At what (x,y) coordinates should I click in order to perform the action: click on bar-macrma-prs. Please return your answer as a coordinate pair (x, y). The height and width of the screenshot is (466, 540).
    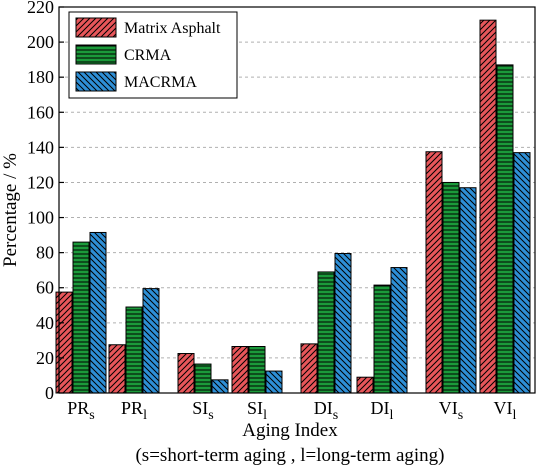
    Looking at the image, I should click on (98, 312).